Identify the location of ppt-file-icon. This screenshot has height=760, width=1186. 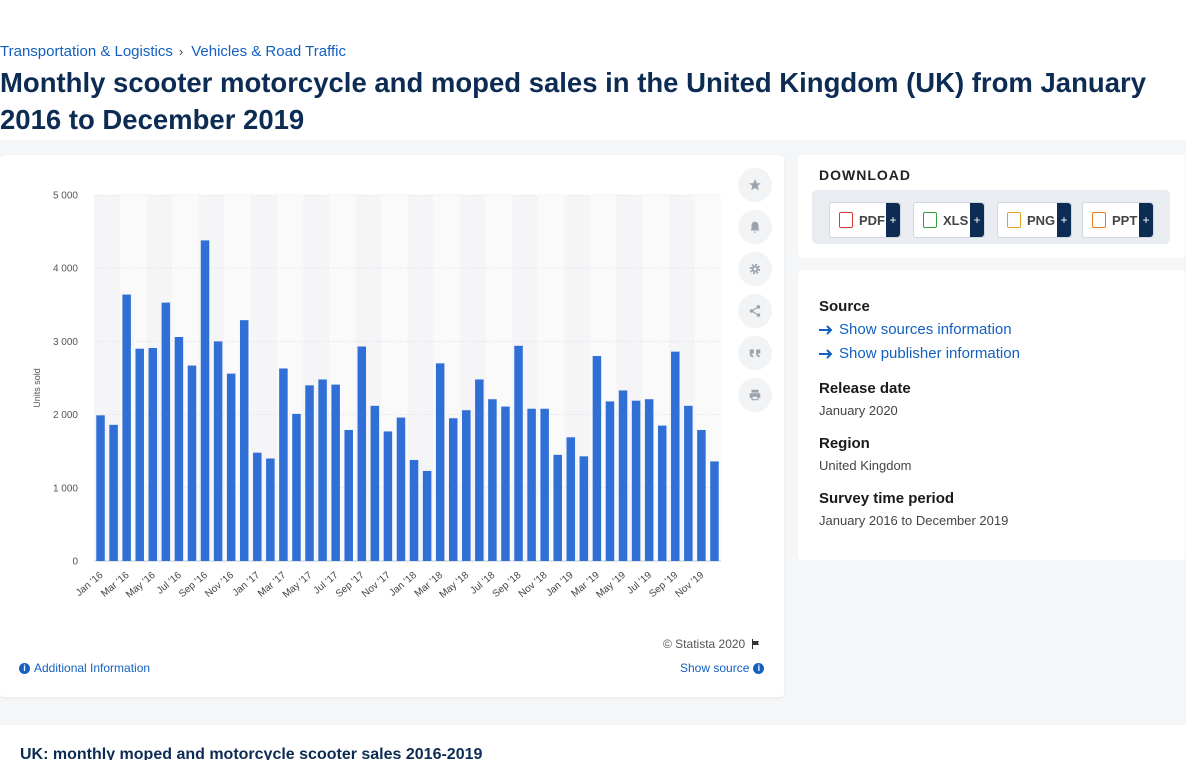
(1099, 220).